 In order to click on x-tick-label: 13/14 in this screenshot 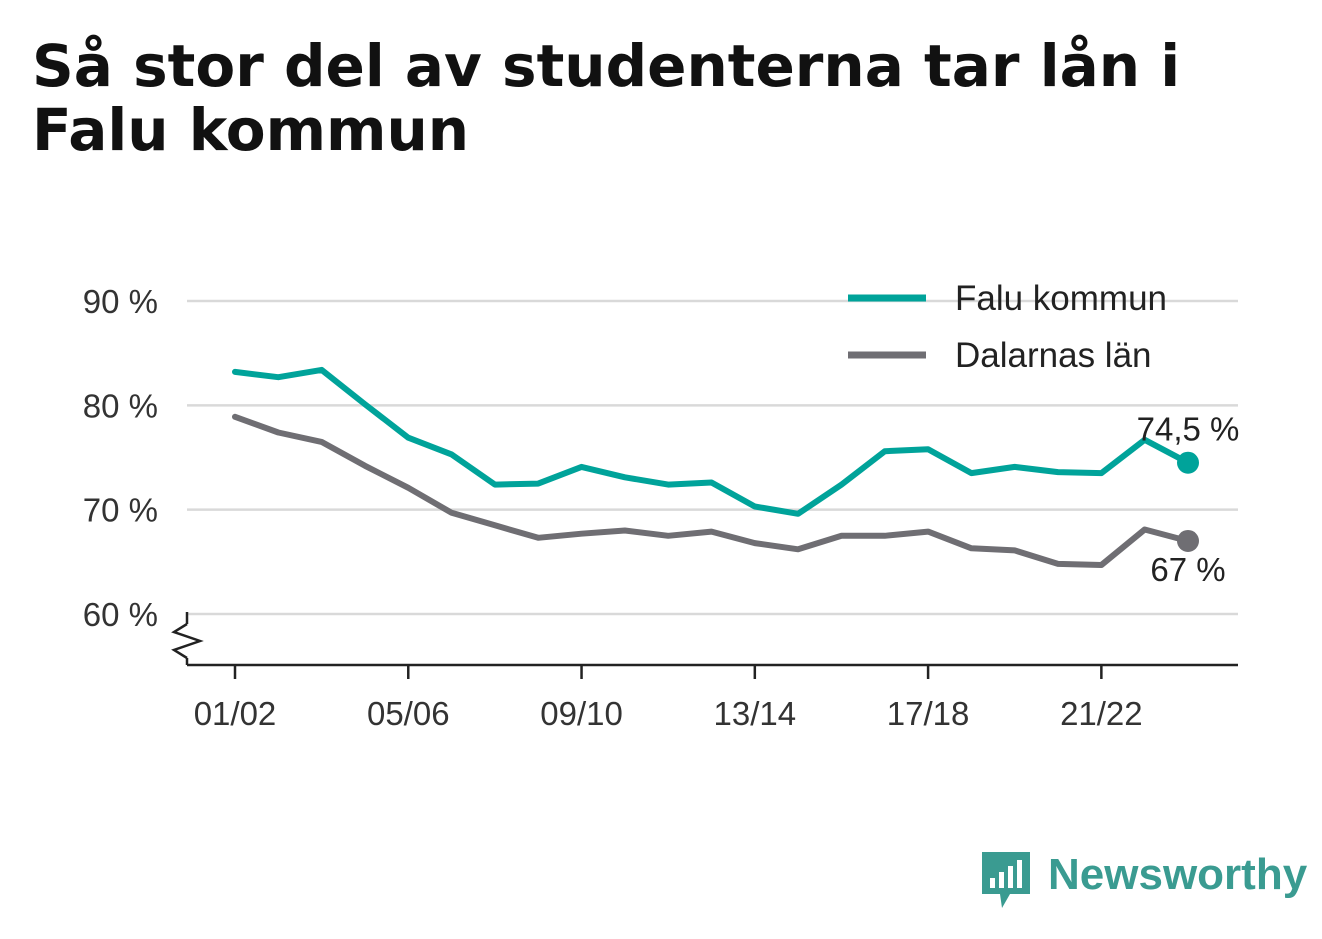, I will do `click(755, 713)`.